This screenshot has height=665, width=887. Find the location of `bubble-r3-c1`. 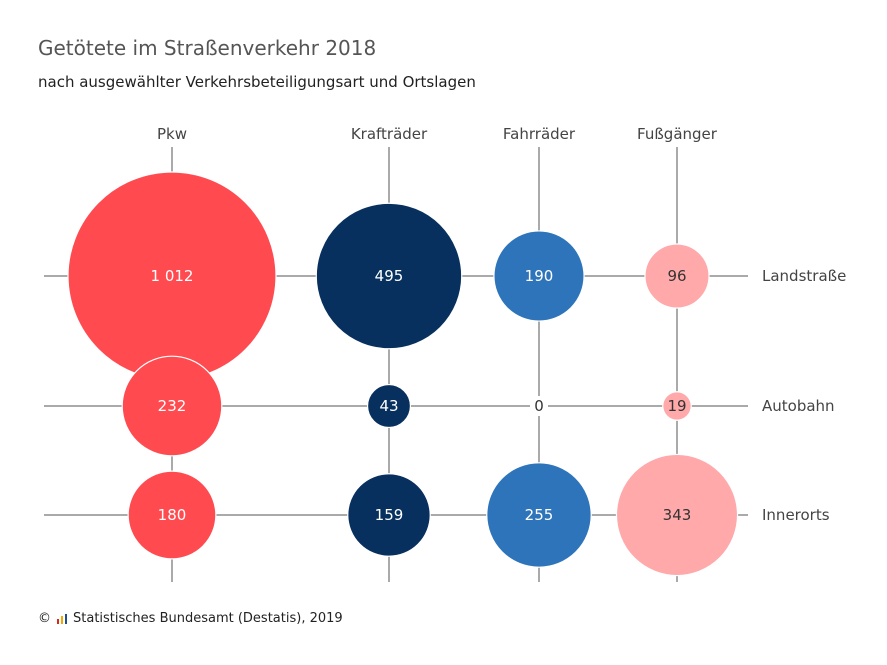

bubble-r3-c1 is located at coordinates (172, 515).